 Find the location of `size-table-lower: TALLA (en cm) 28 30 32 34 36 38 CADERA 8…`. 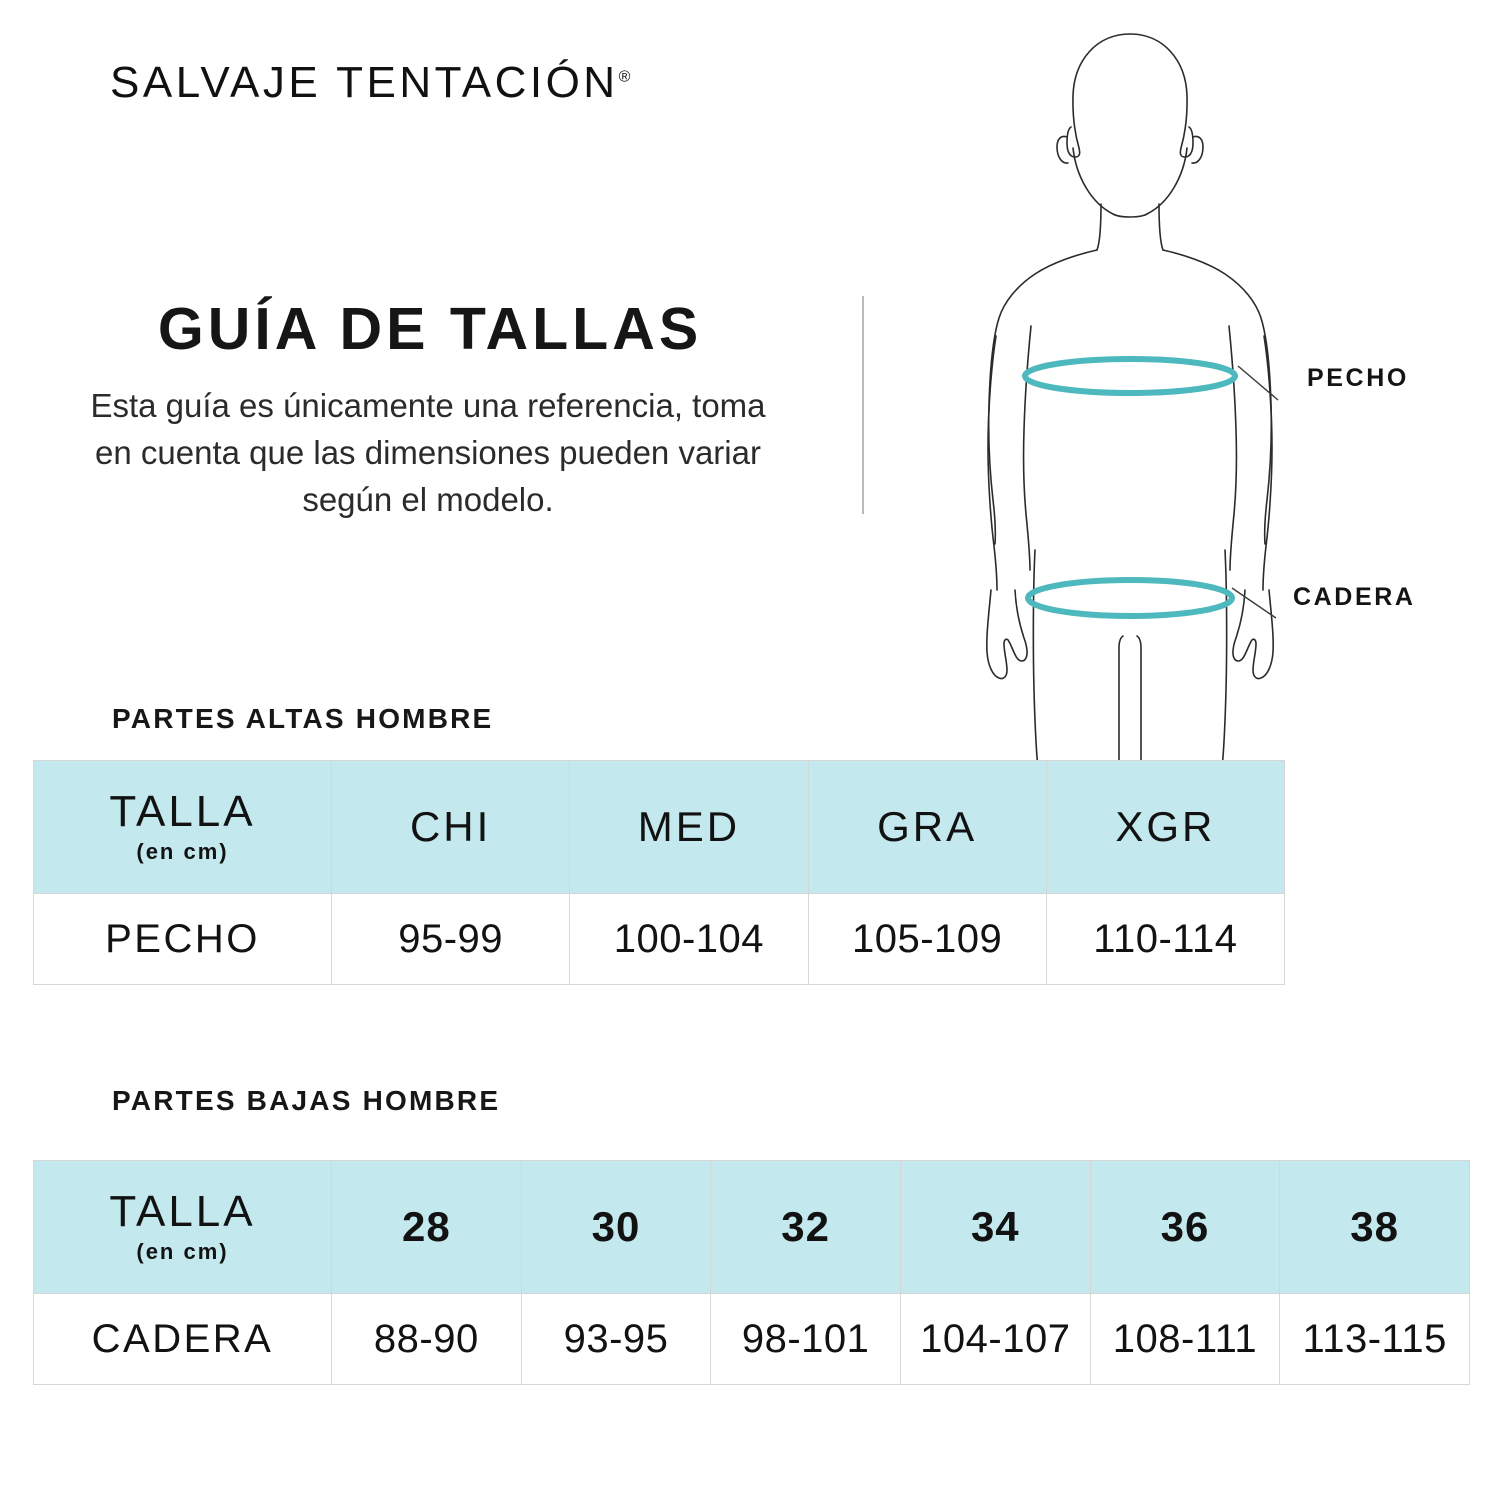

size-table-lower: TALLA (en cm) 28 30 32 34 36 38 CADERA 8… is located at coordinates (751, 1272).